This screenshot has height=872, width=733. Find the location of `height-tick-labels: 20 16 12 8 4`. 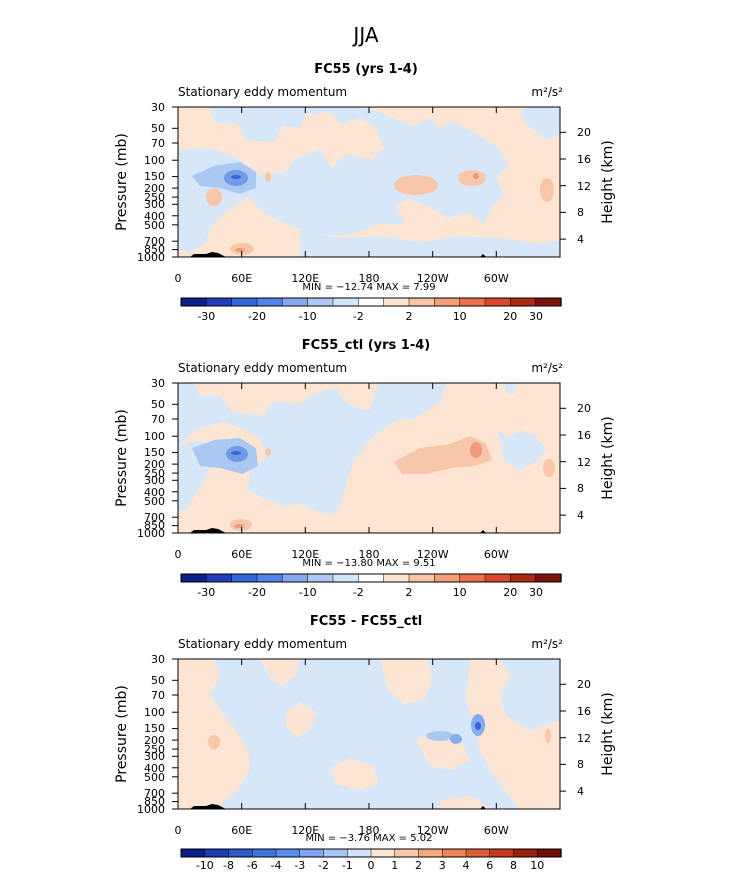

height-tick-labels: 20 16 12 8 4 is located at coordinates (584, 186).